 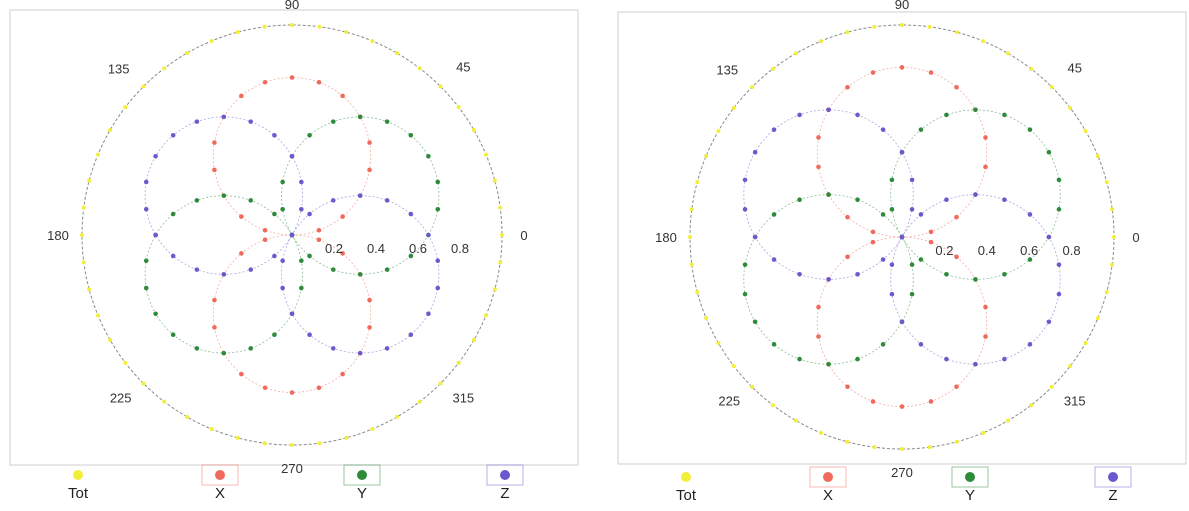 I want to click on legend-label: X, so click(x=220, y=493).